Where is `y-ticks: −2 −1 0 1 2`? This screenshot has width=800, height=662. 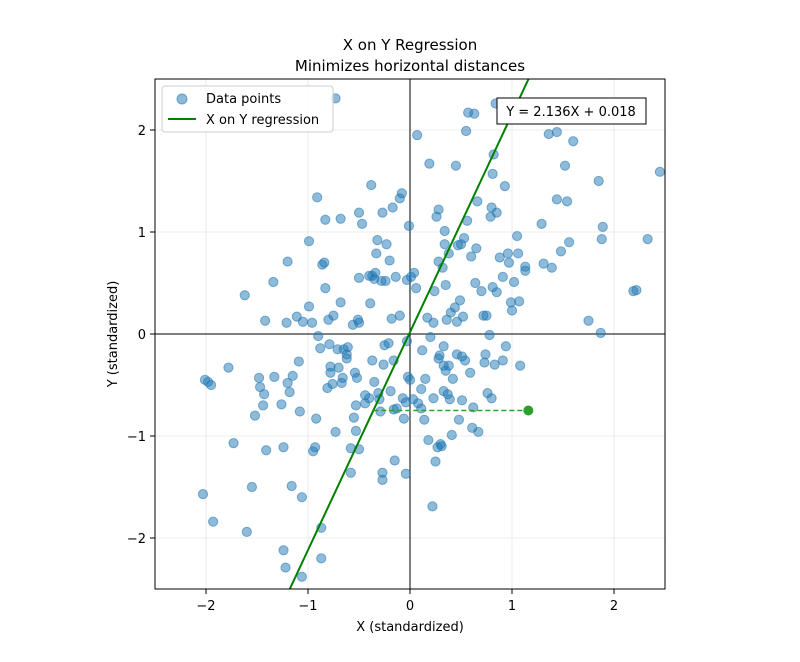
y-ticks: −2 −1 0 1 2 is located at coordinates (141, 335).